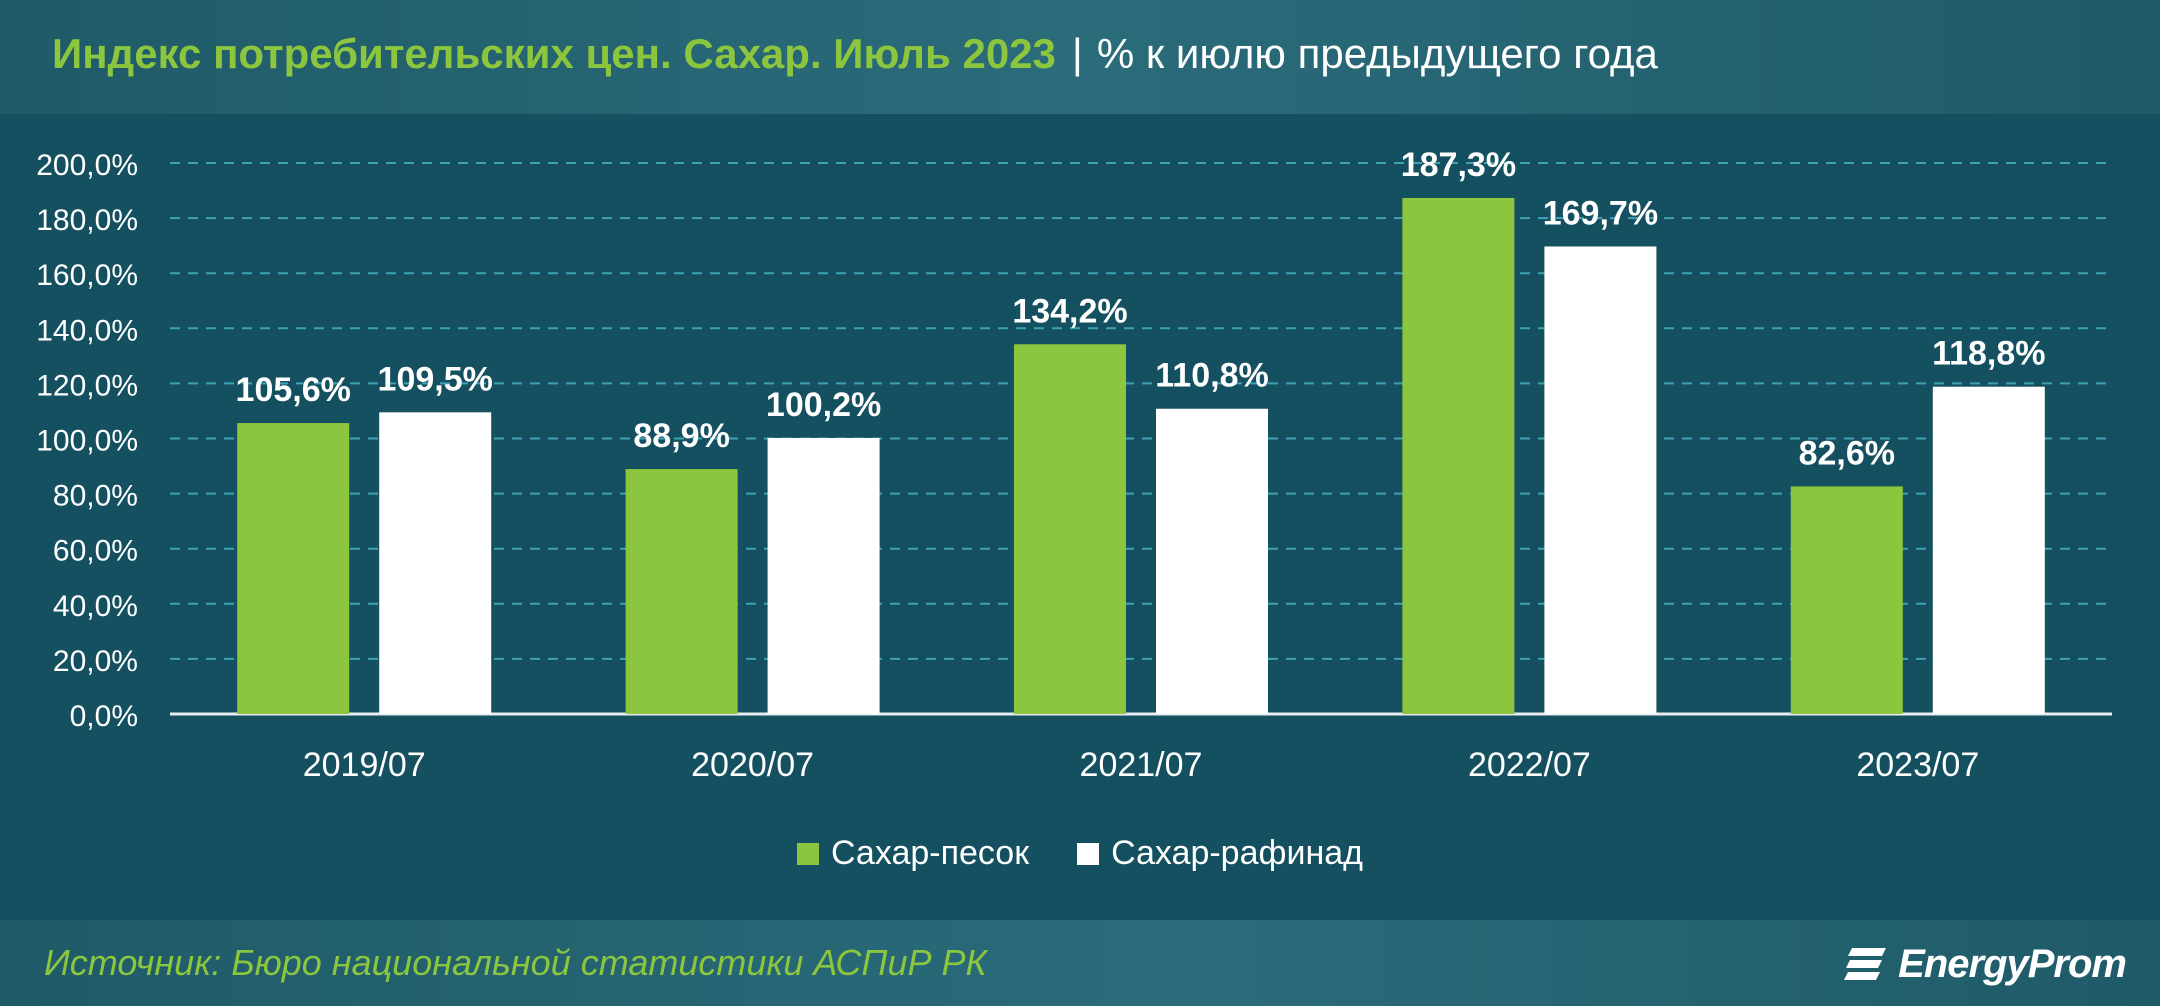 The height and width of the screenshot is (1006, 2160). I want to click on y-tick-label: 0,0%, so click(104, 716).